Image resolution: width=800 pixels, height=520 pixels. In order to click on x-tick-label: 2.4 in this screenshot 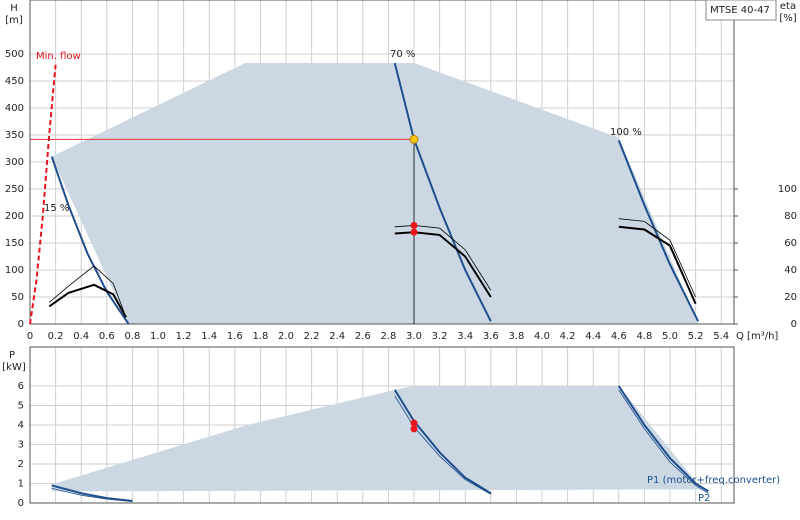, I will do `click(337, 336)`.